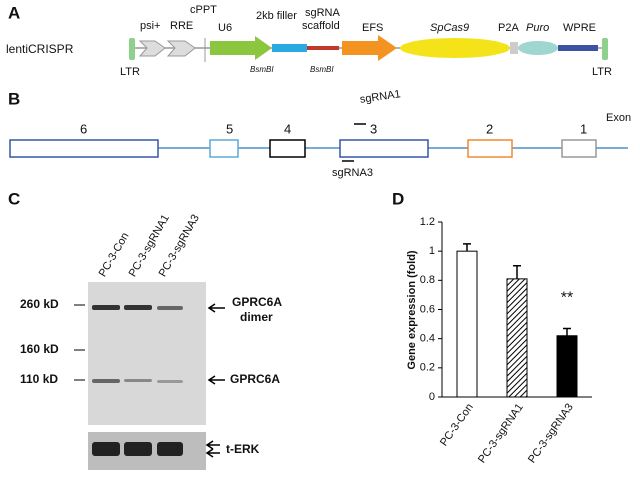  Describe the element at coordinates (321, 26) in the screenshot. I see `element-label: scaffold` at that location.